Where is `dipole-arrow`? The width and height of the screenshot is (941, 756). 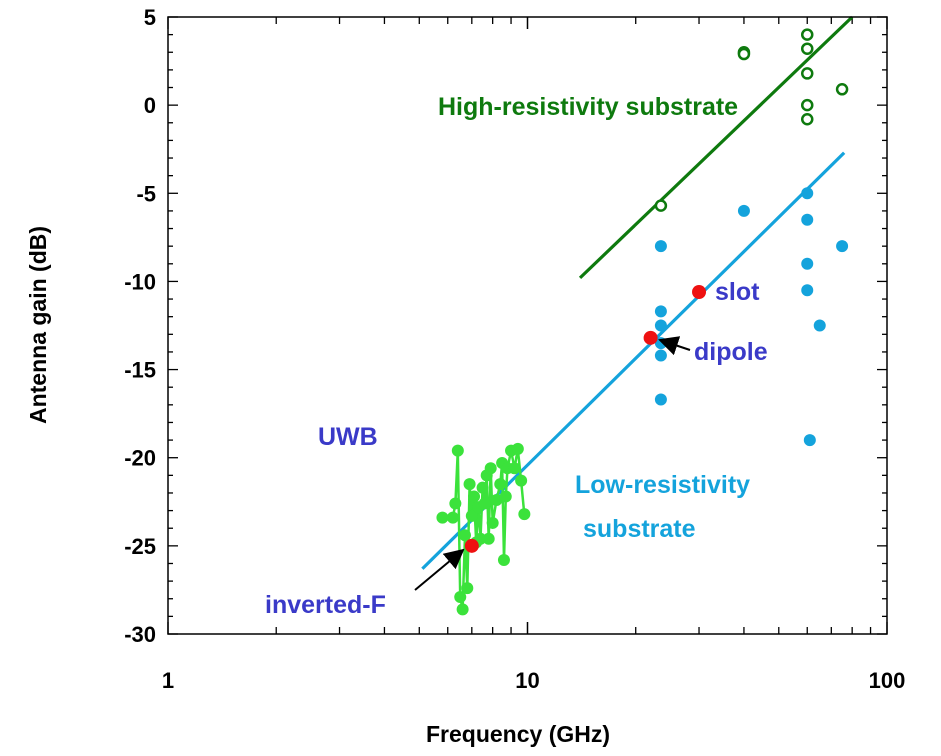 dipole-arrow is located at coordinates (674, 346).